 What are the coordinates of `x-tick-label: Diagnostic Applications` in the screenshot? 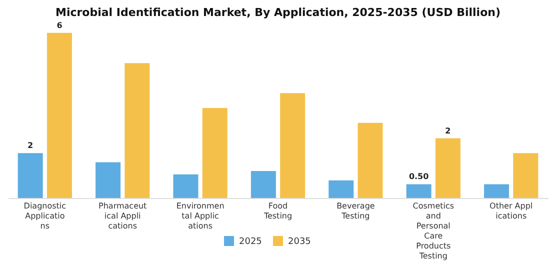 It's located at (45, 216).